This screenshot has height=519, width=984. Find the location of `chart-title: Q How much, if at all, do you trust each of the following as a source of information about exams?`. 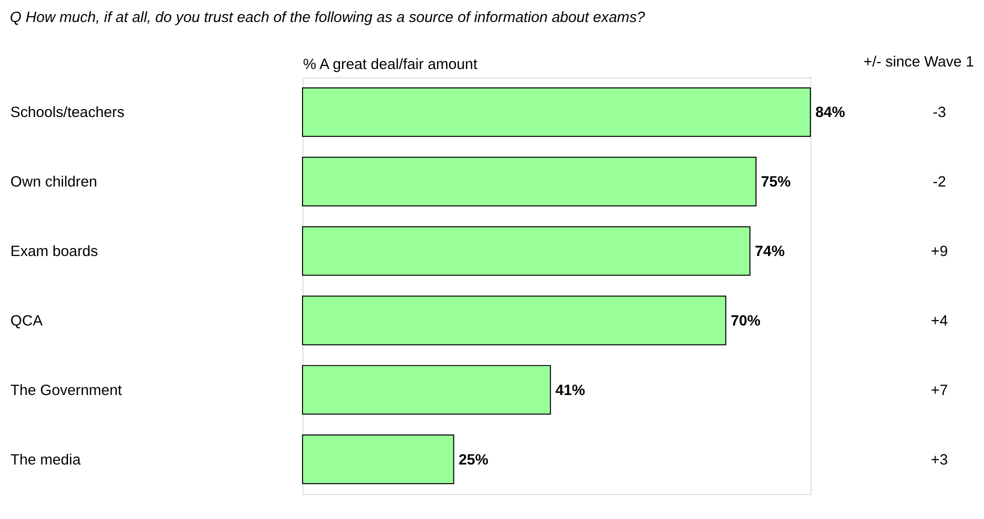

chart-title: Q How much, if at all, do you trust each of the following as a source of information about exams? is located at coordinates (328, 18).